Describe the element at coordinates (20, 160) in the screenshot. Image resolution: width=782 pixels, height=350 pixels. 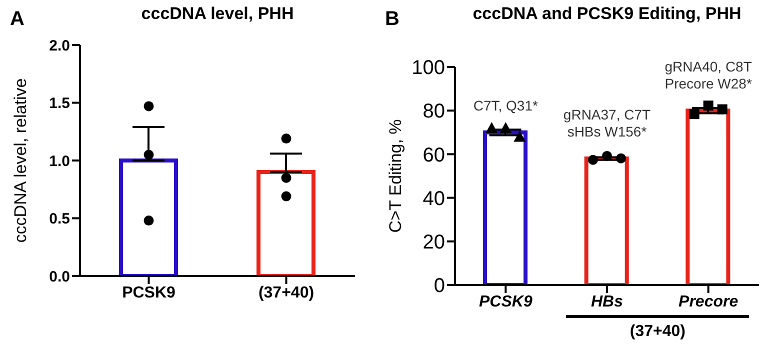
I see `y-axis-title: cccDNA level, relative` at that location.